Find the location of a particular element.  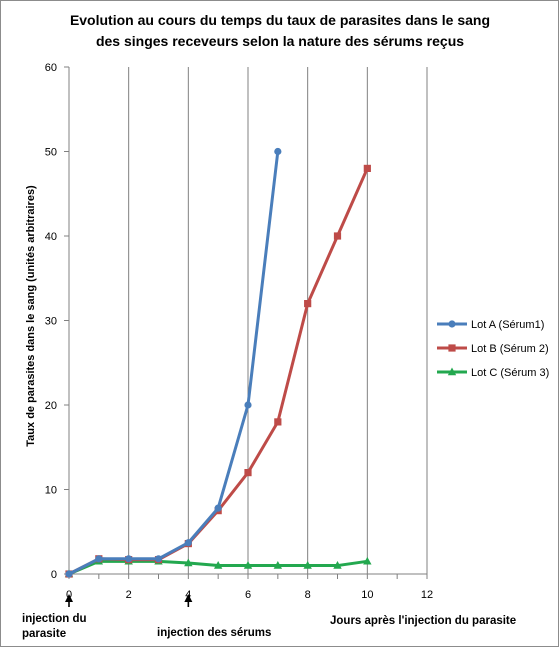

y-tick-label: 20 is located at coordinates (51, 406).